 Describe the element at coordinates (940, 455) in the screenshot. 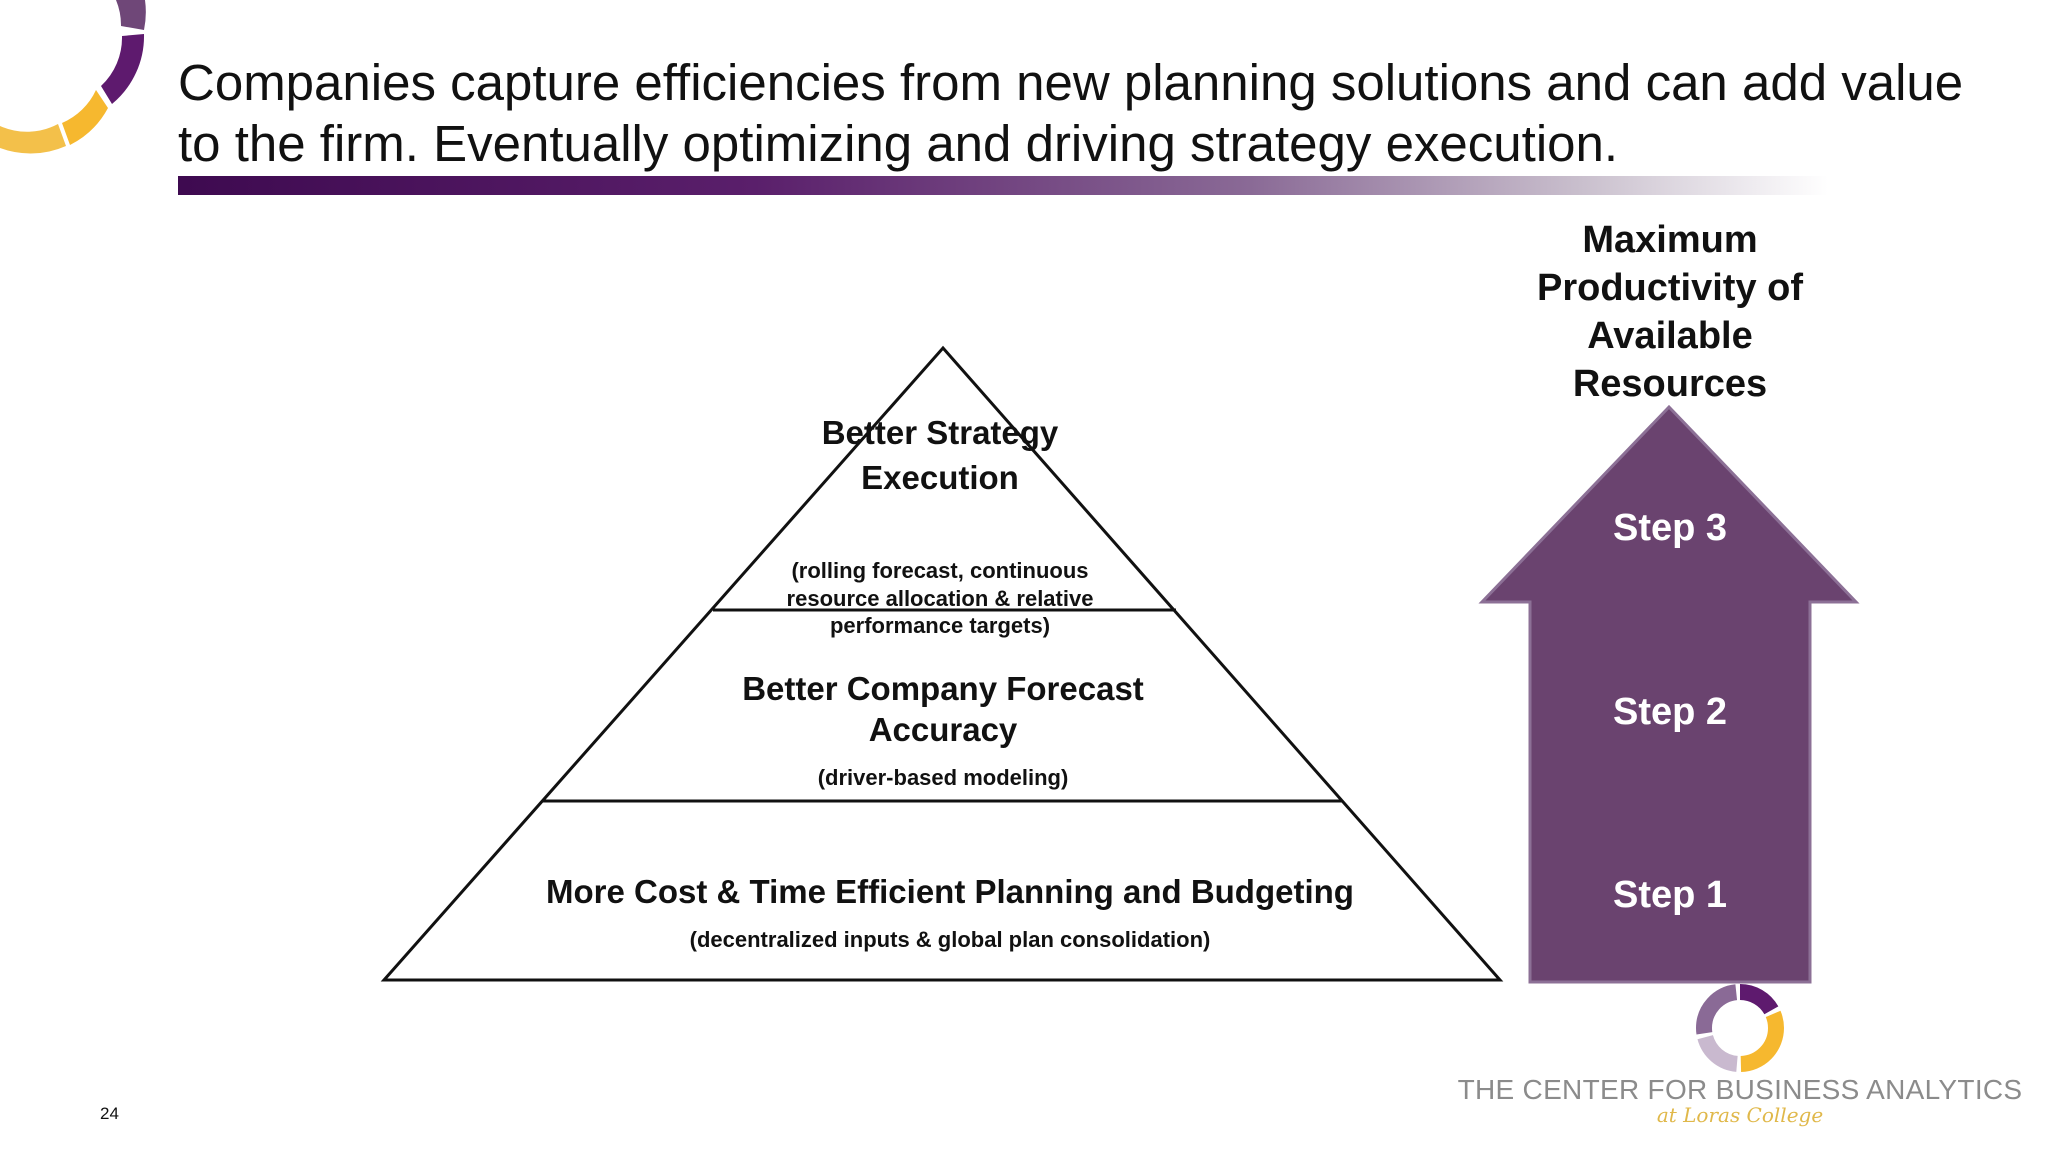

I see `tier-top-title: Better Strategy Execution` at that location.